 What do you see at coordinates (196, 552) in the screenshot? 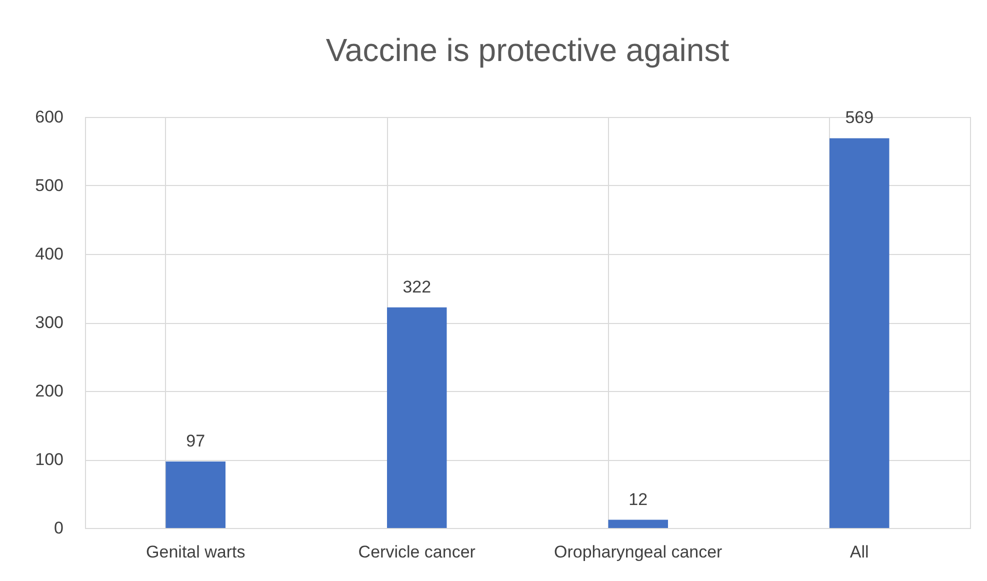
I see `x-tick-label: Genital warts` at bounding box center [196, 552].